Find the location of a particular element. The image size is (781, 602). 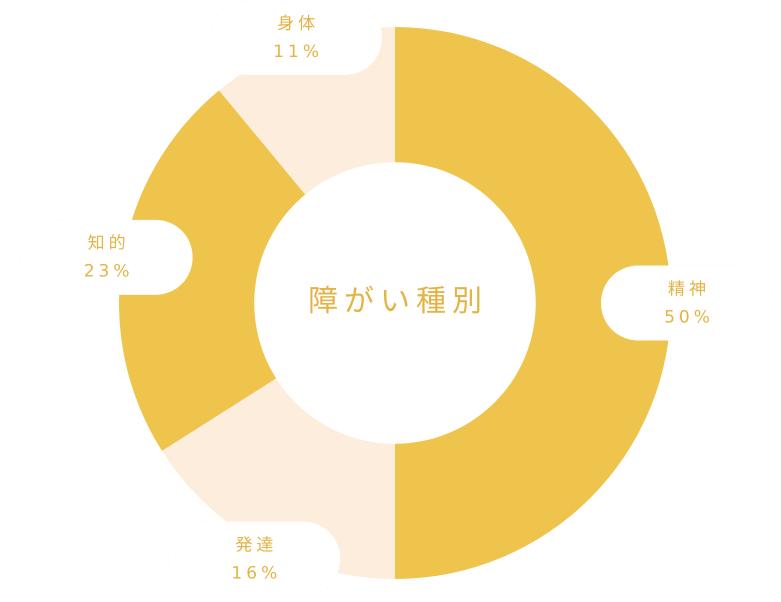

slice-label: 発達 is located at coordinates (256, 545).